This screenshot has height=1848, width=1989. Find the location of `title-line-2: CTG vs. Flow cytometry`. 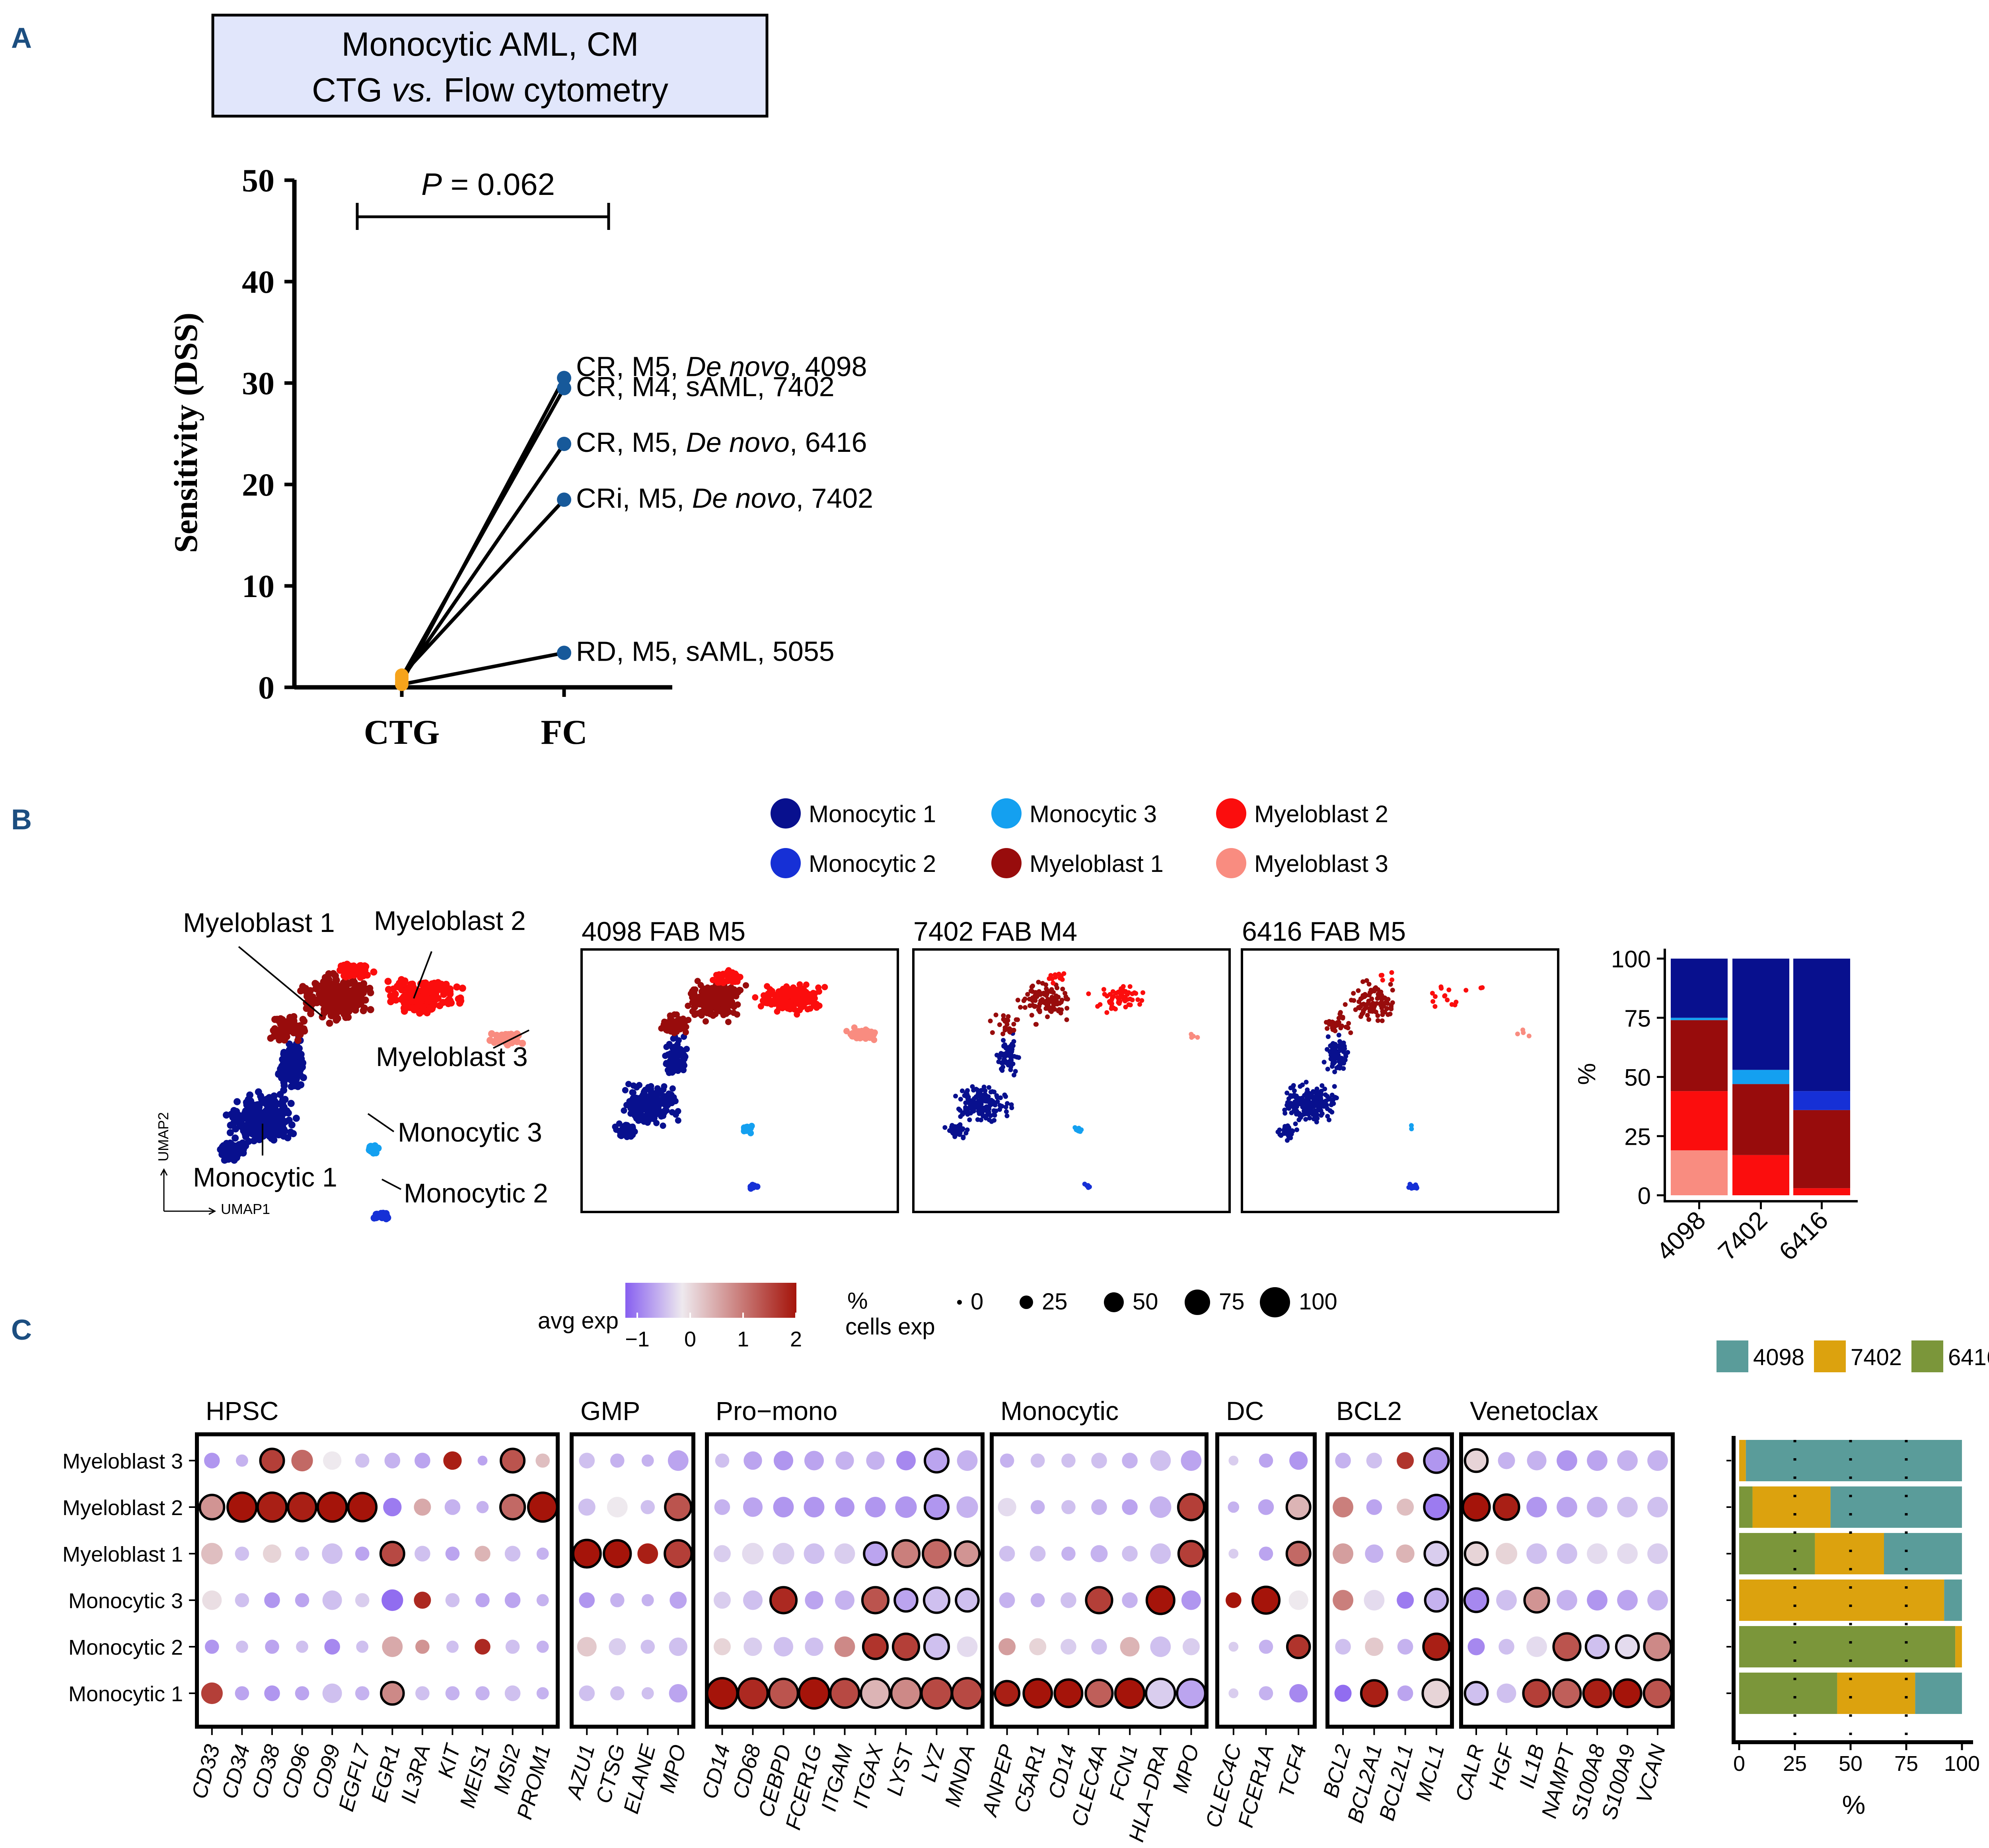

title-line-2: CTG vs. Flow cytometry is located at coordinates (490, 90).